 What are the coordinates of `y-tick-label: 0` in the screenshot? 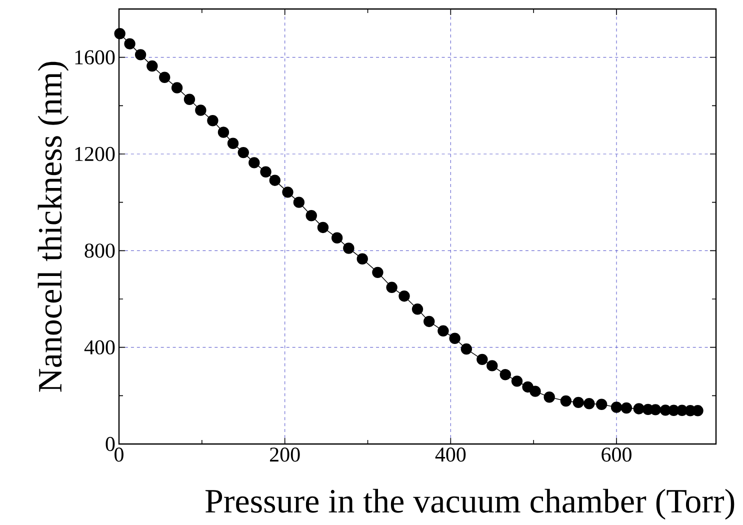 It's located at (110, 444).